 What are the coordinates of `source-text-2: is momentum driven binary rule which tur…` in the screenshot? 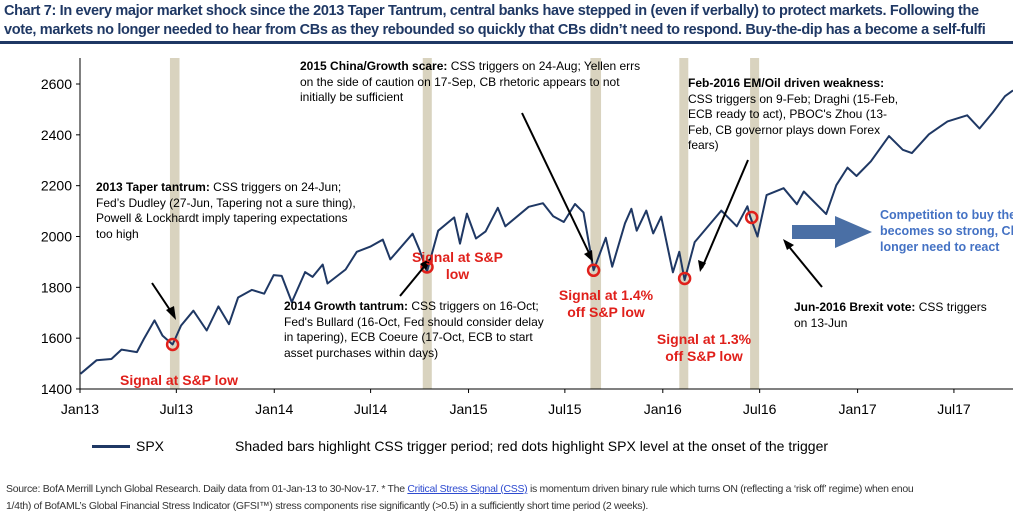 It's located at (720, 489).